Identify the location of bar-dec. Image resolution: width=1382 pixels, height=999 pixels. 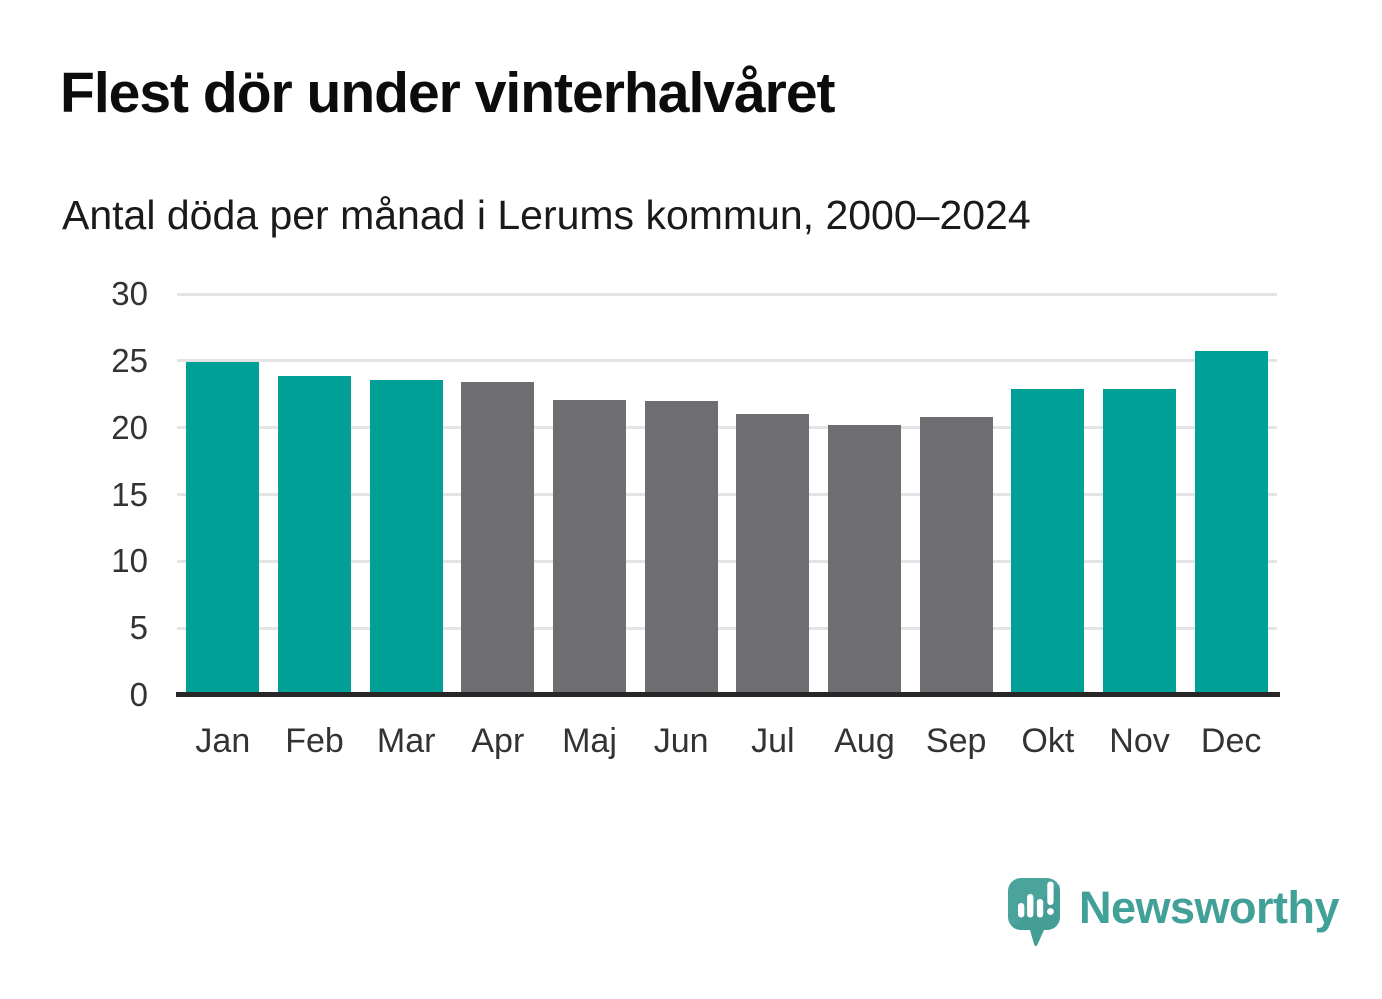
(1231, 523).